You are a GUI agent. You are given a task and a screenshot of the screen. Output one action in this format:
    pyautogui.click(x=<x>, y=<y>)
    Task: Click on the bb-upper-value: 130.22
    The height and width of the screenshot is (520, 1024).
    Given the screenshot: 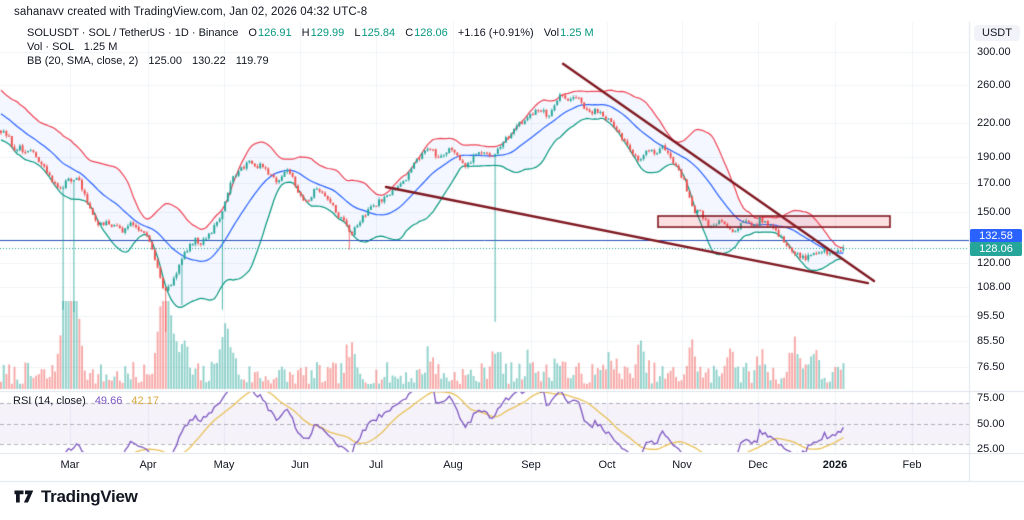 What is the action you would take?
    pyautogui.click(x=209, y=61)
    